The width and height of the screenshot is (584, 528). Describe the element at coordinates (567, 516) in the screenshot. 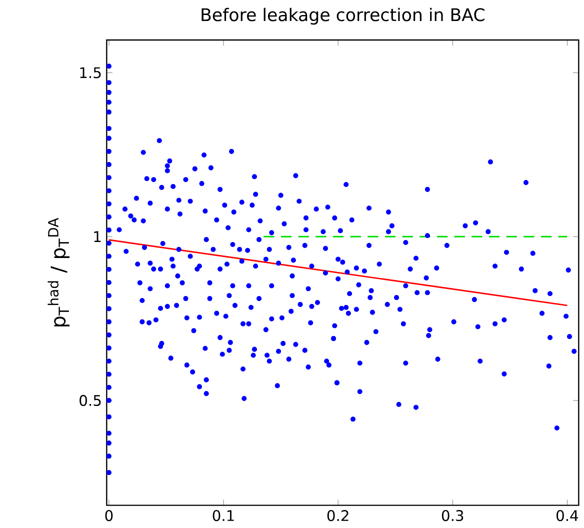

I see `x-tick-label: 0.4` at that location.